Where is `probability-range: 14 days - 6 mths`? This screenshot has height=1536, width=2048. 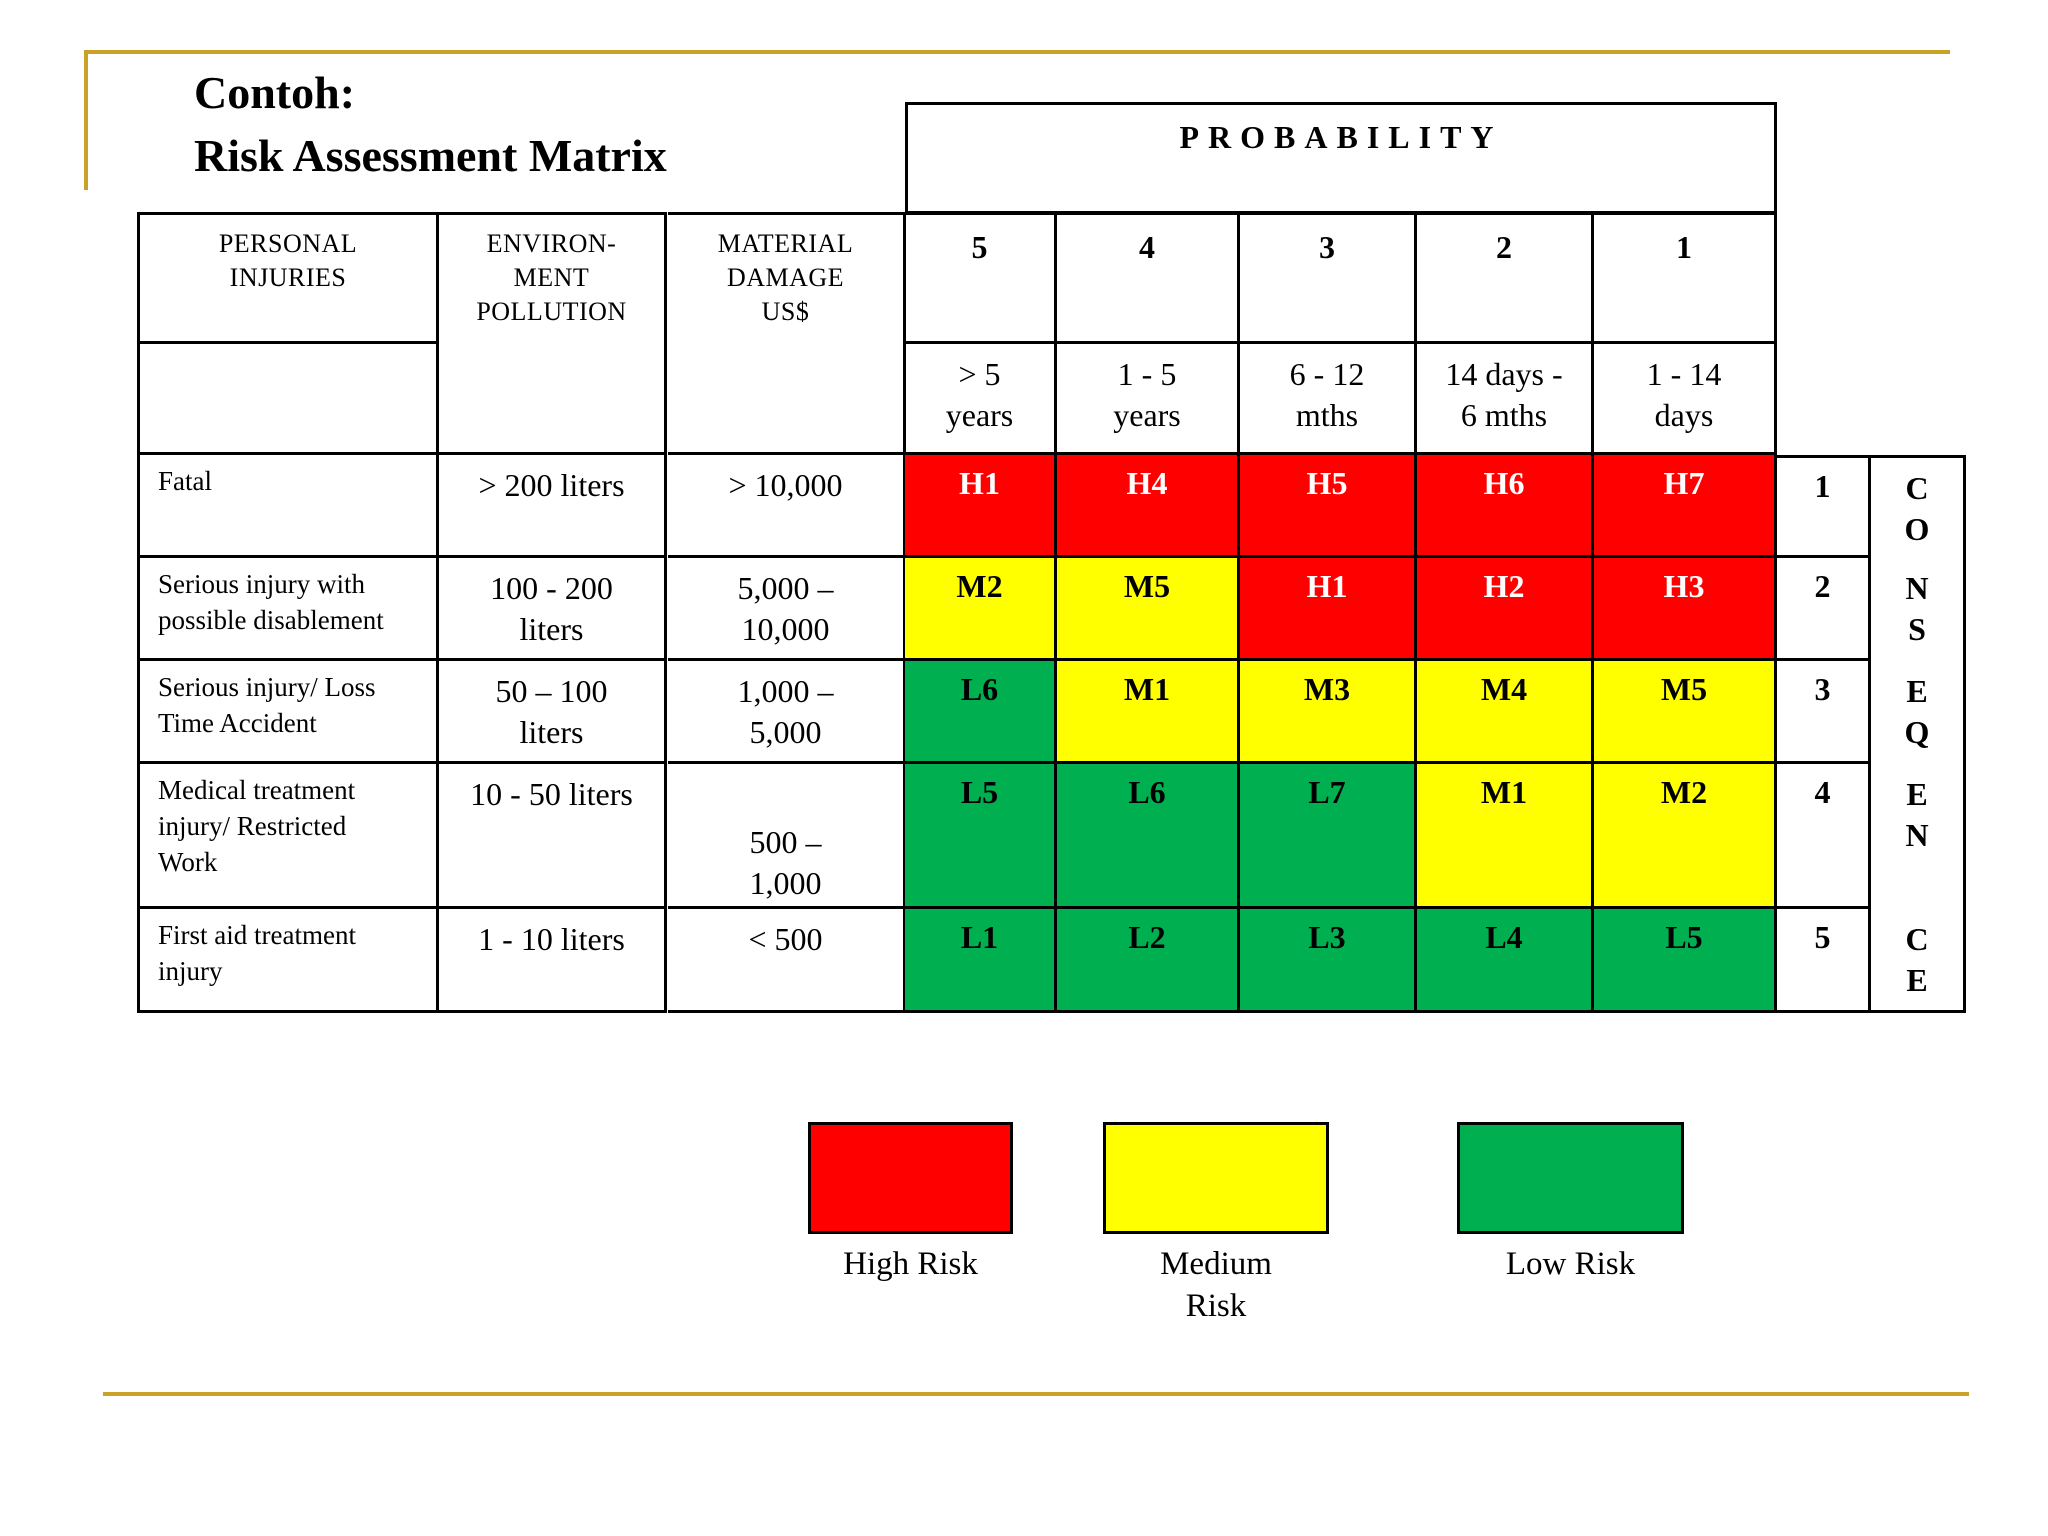
probability-range: 14 days - 6 mths is located at coordinates (1505, 399).